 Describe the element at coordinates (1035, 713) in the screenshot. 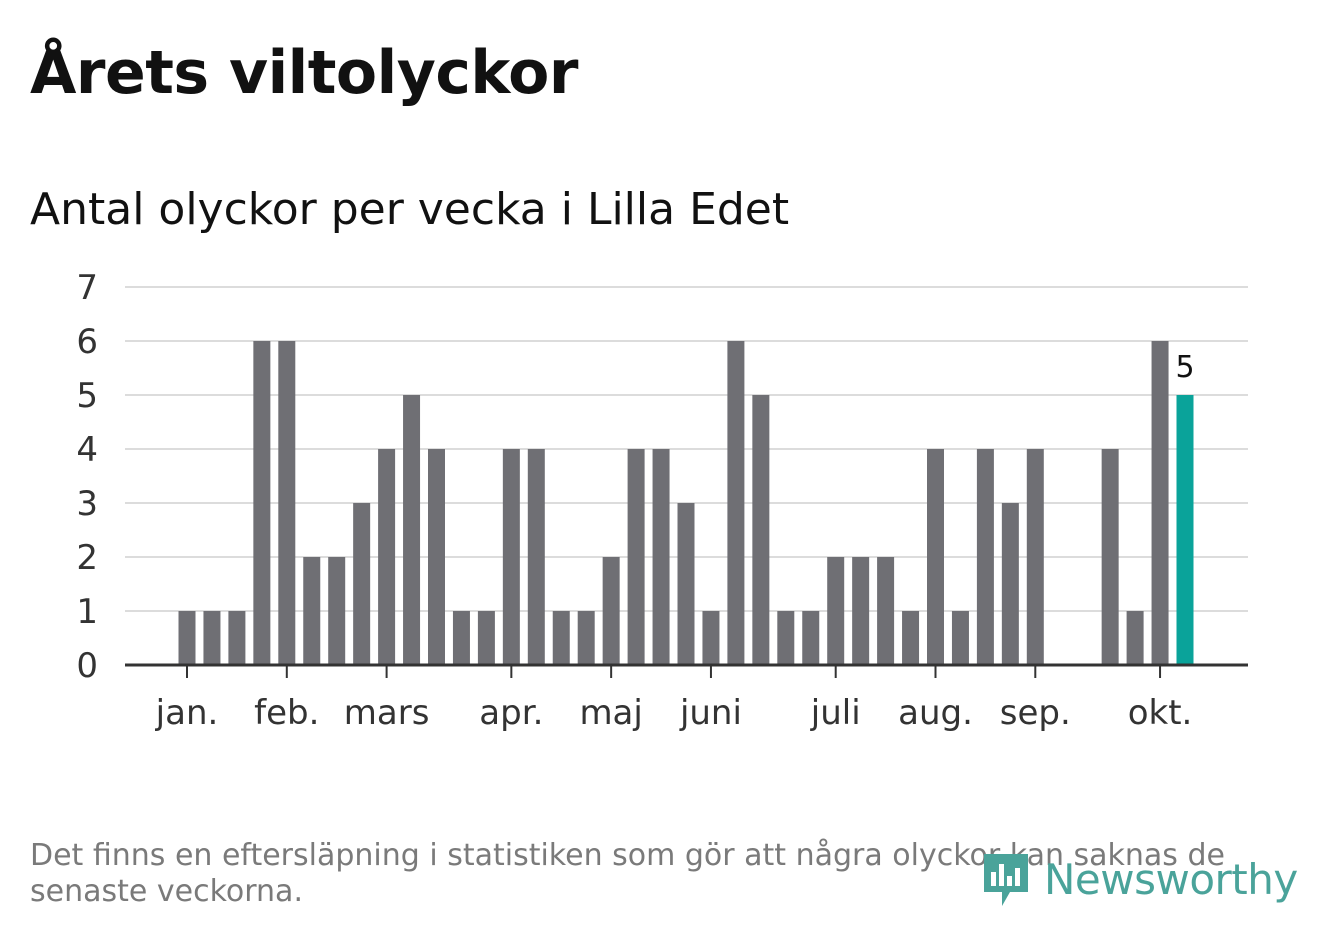

I see `x-tick-label: sep.` at that location.